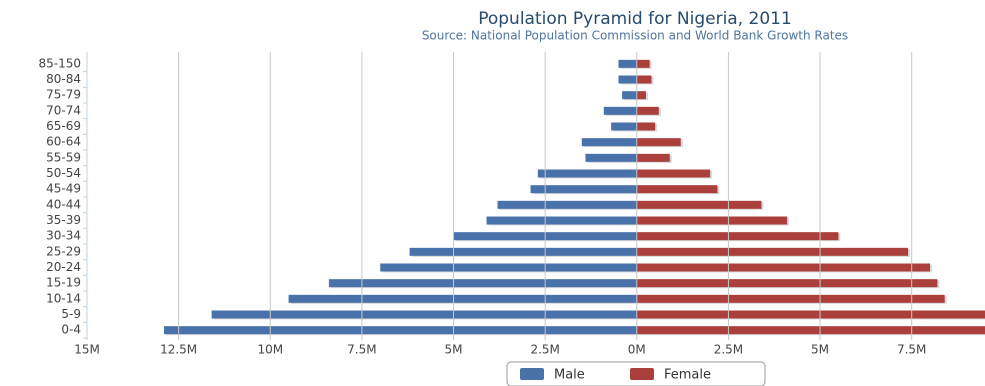 Image resolution: width=985 pixels, height=386 pixels. I want to click on y-tick-label: 45-49, so click(63, 189).